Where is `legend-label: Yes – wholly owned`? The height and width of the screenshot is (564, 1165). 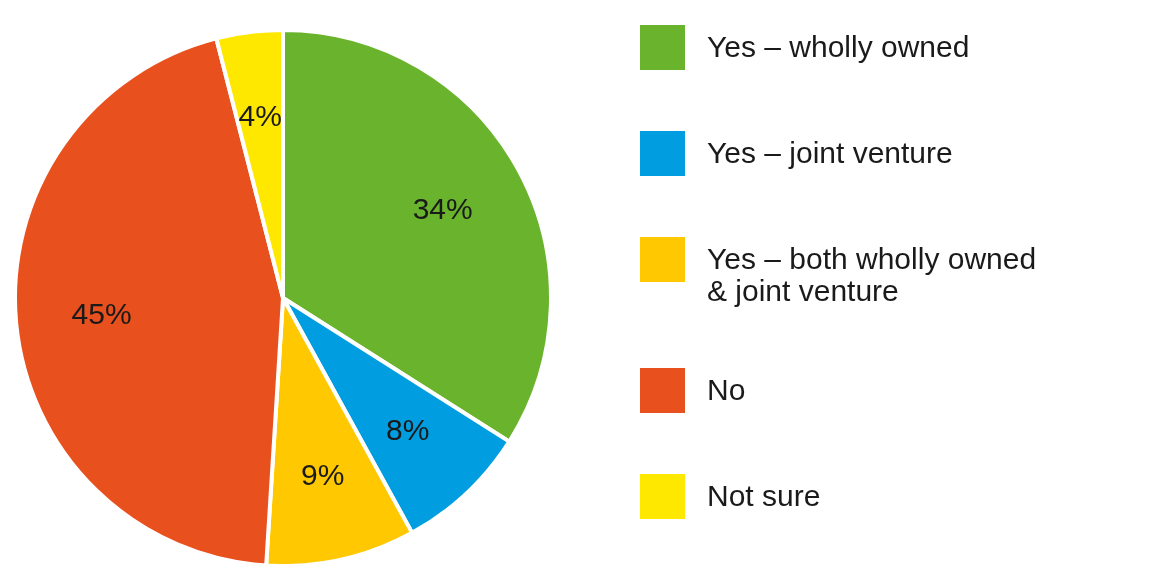 legend-label: Yes – wholly owned is located at coordinates (838, 46).